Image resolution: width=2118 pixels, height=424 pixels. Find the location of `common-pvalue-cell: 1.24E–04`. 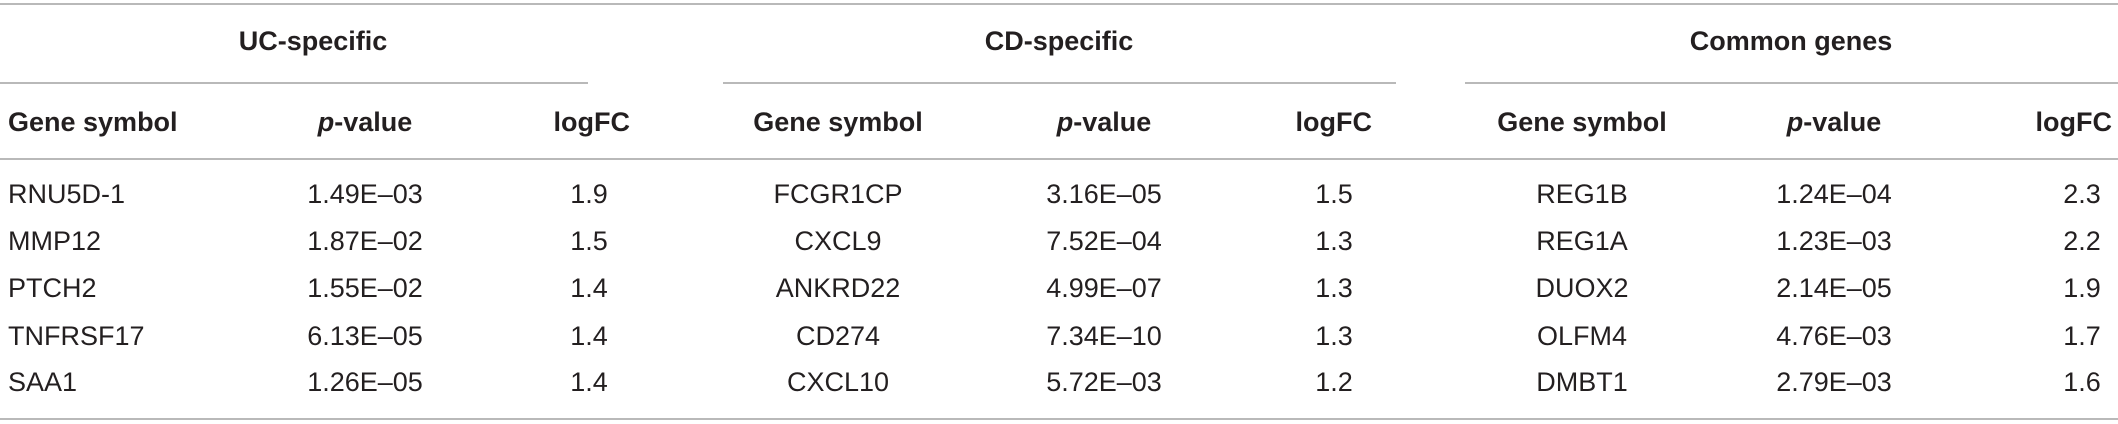

common-pvalue-cell: 1.24E–04 is located at coordinates (1834, 194).